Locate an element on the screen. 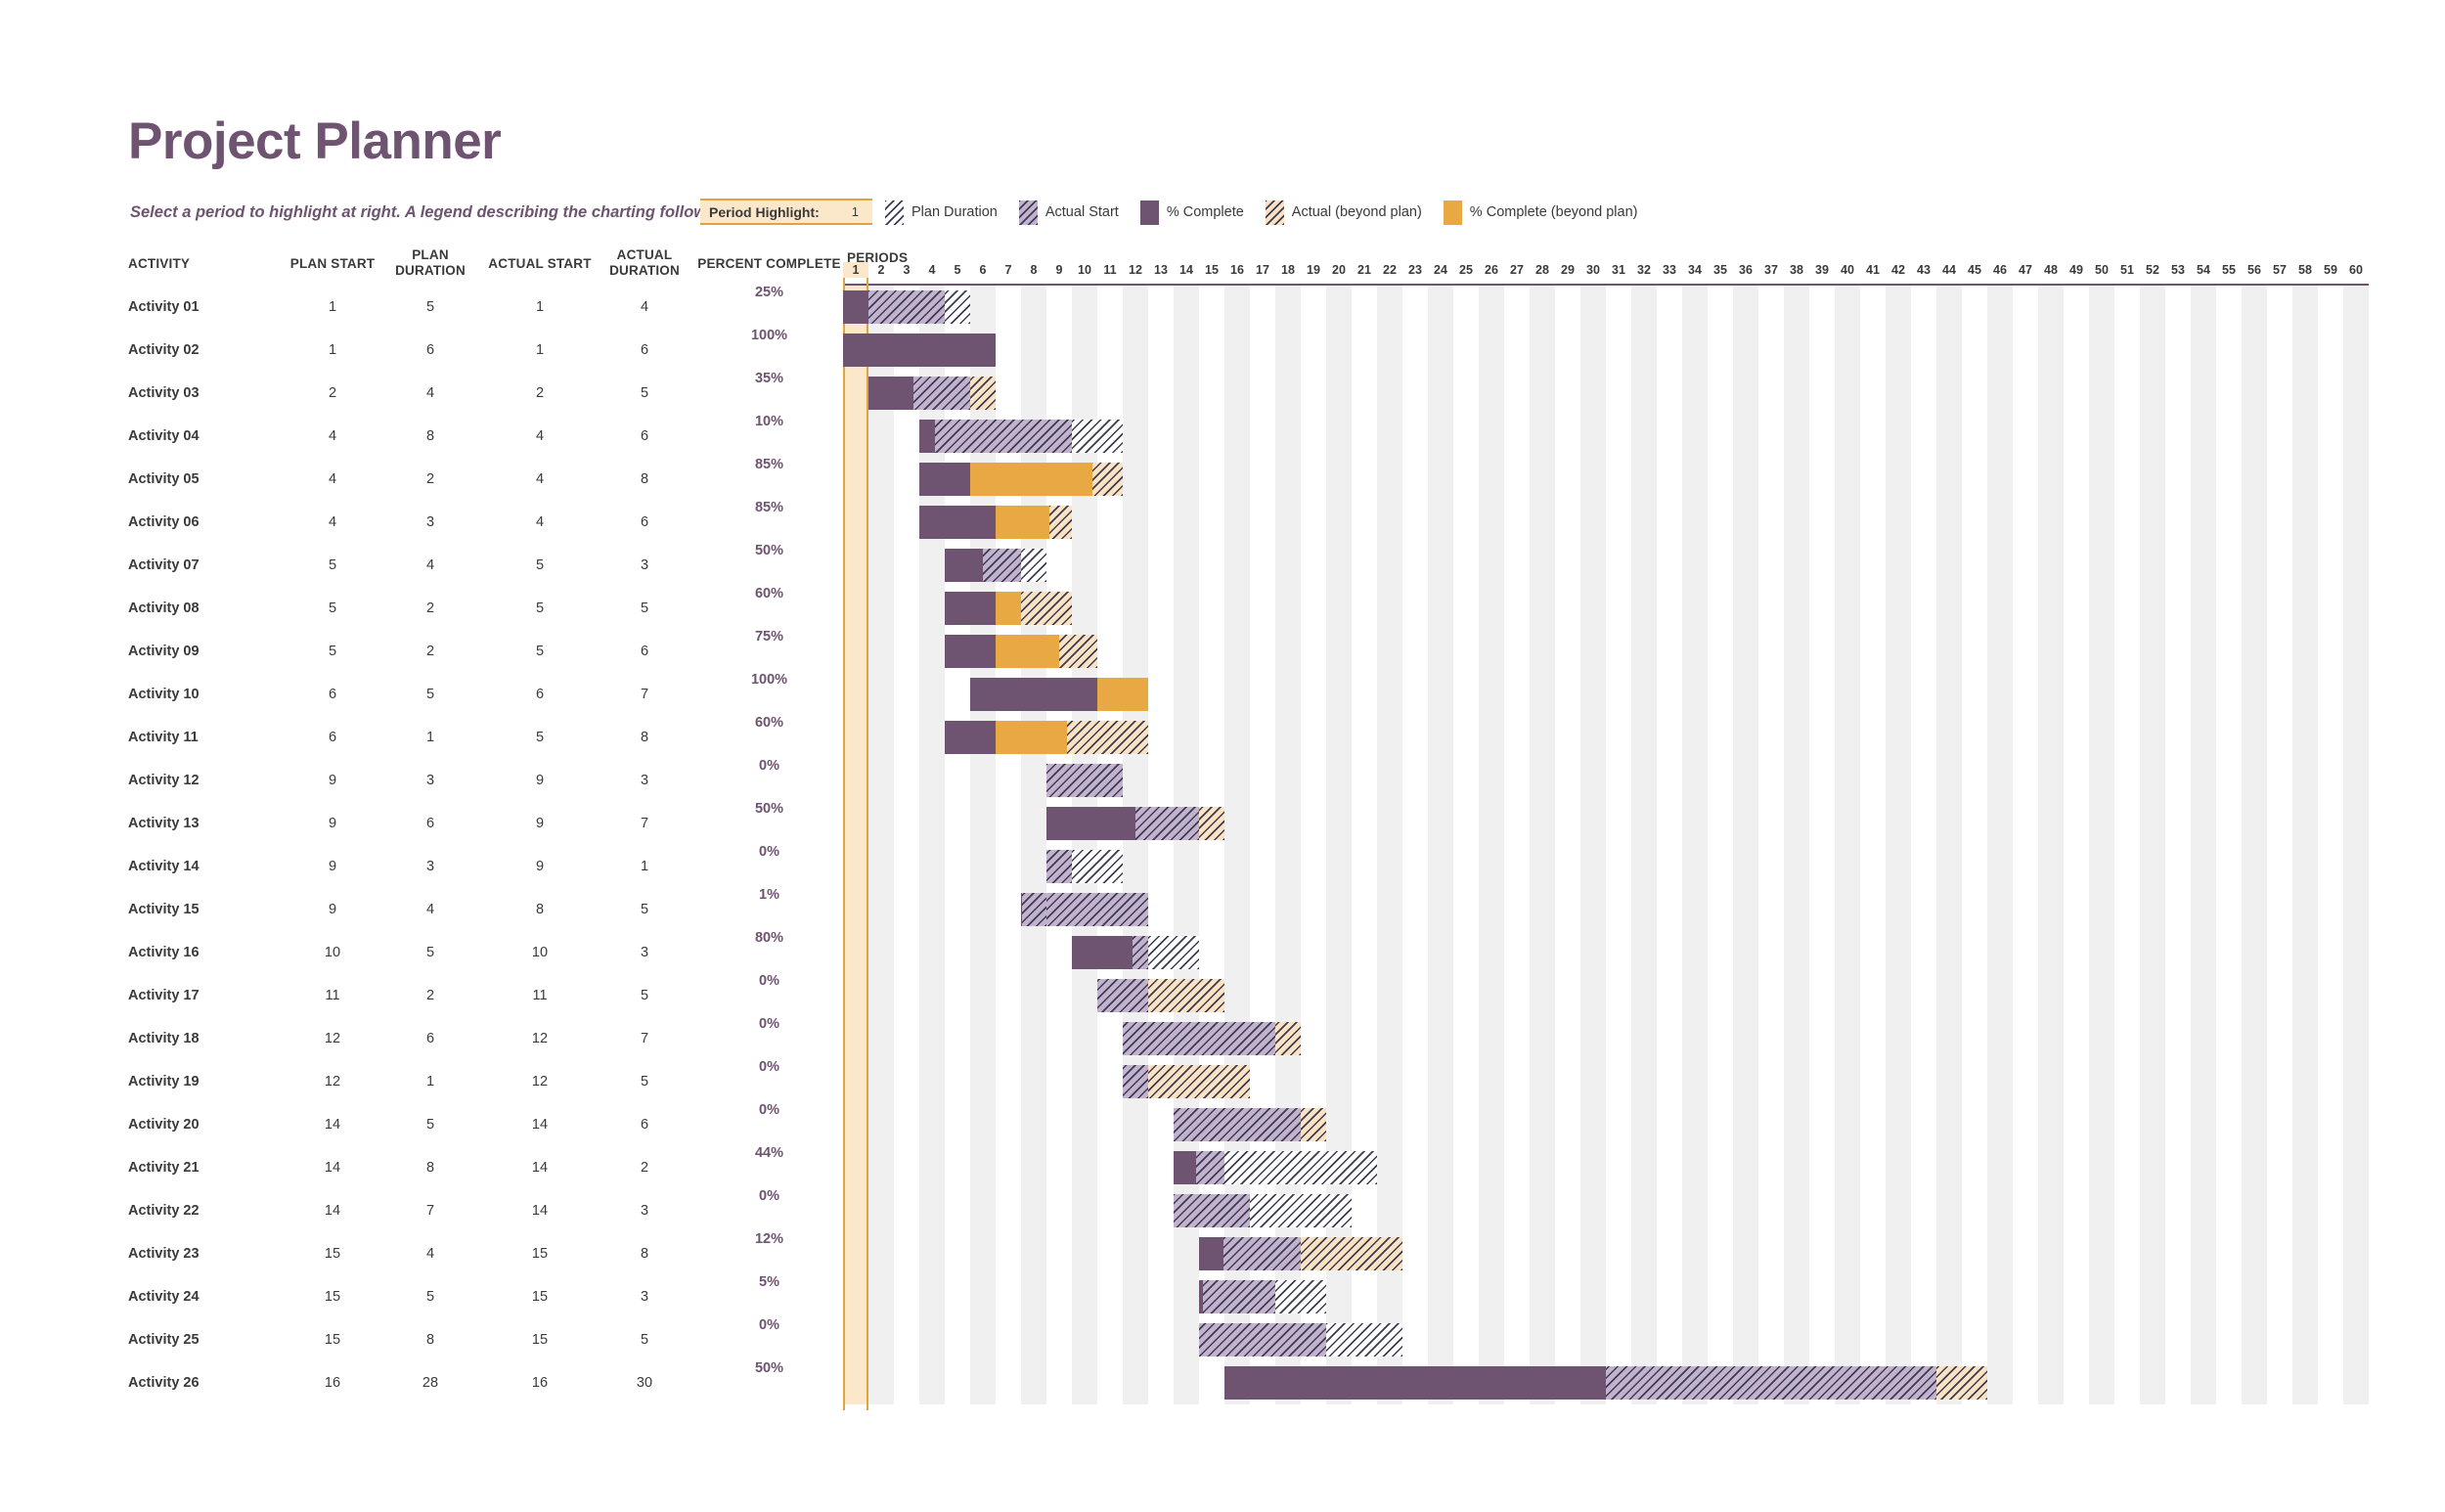 This screenshot has height=1512, width=2445. plan-start-value: 14 is located at coordinates (332, 1125).